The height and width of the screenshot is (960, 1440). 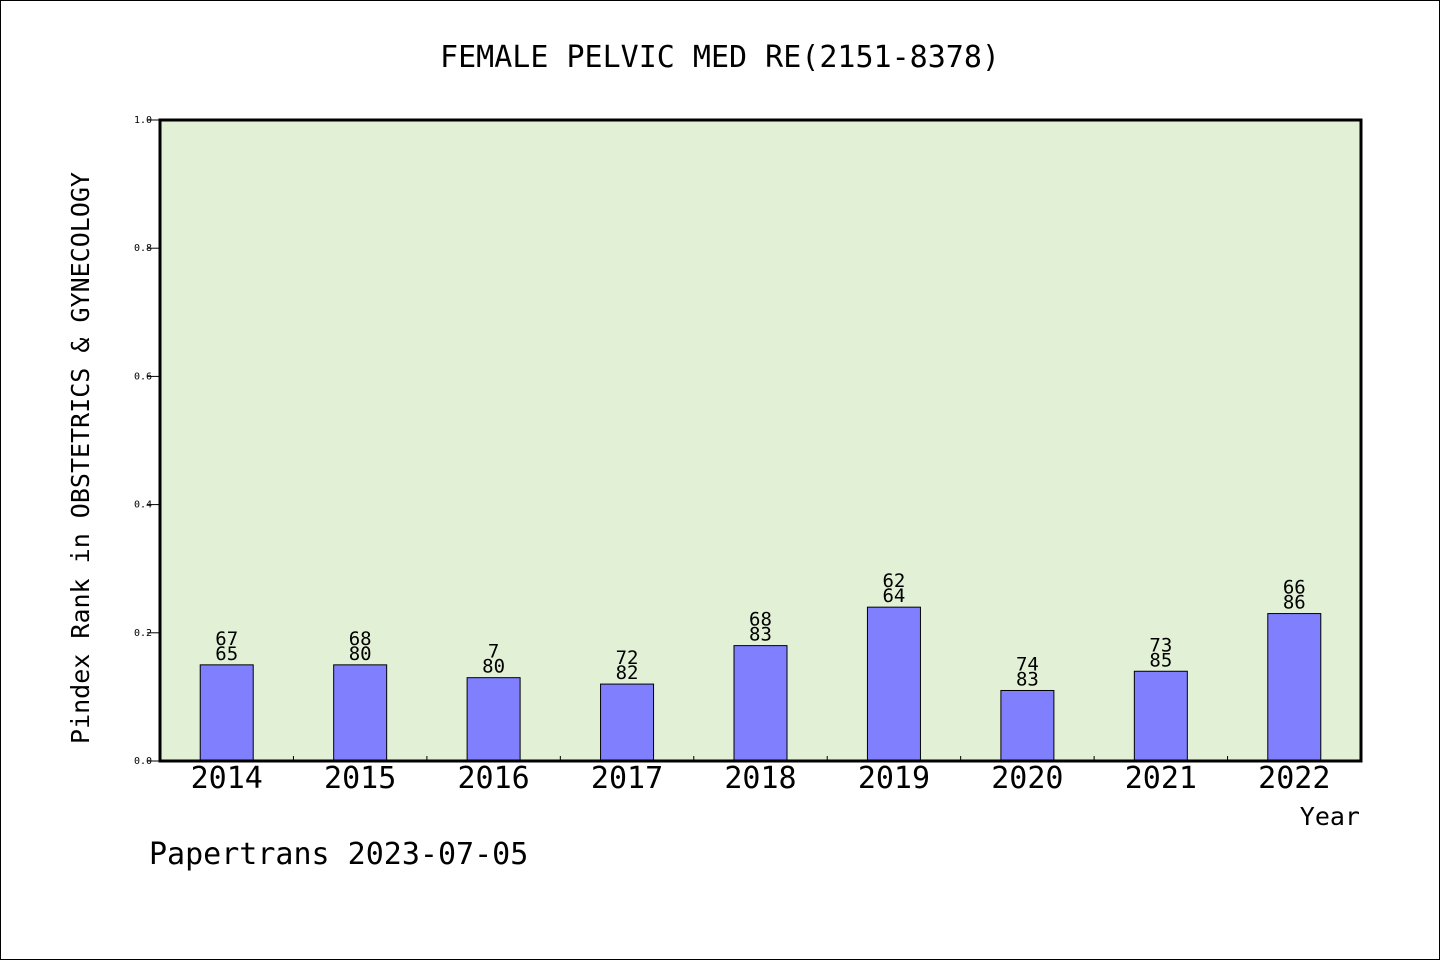 I want to click on bar-label-top: 66, so click(x=1294, y=588).